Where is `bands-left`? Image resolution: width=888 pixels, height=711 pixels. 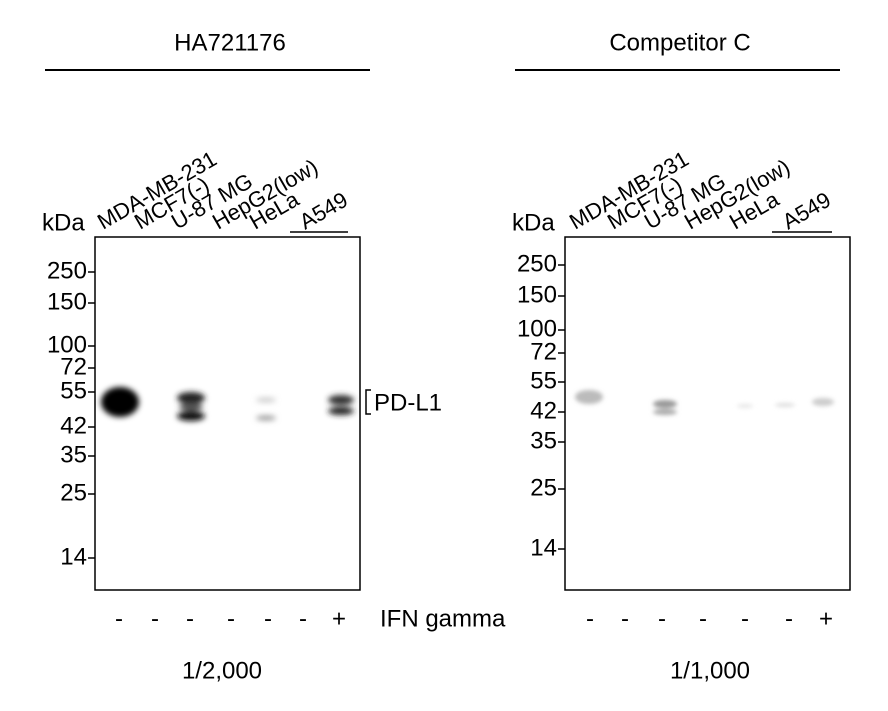 bands-left is located at coordinates (227, 404).